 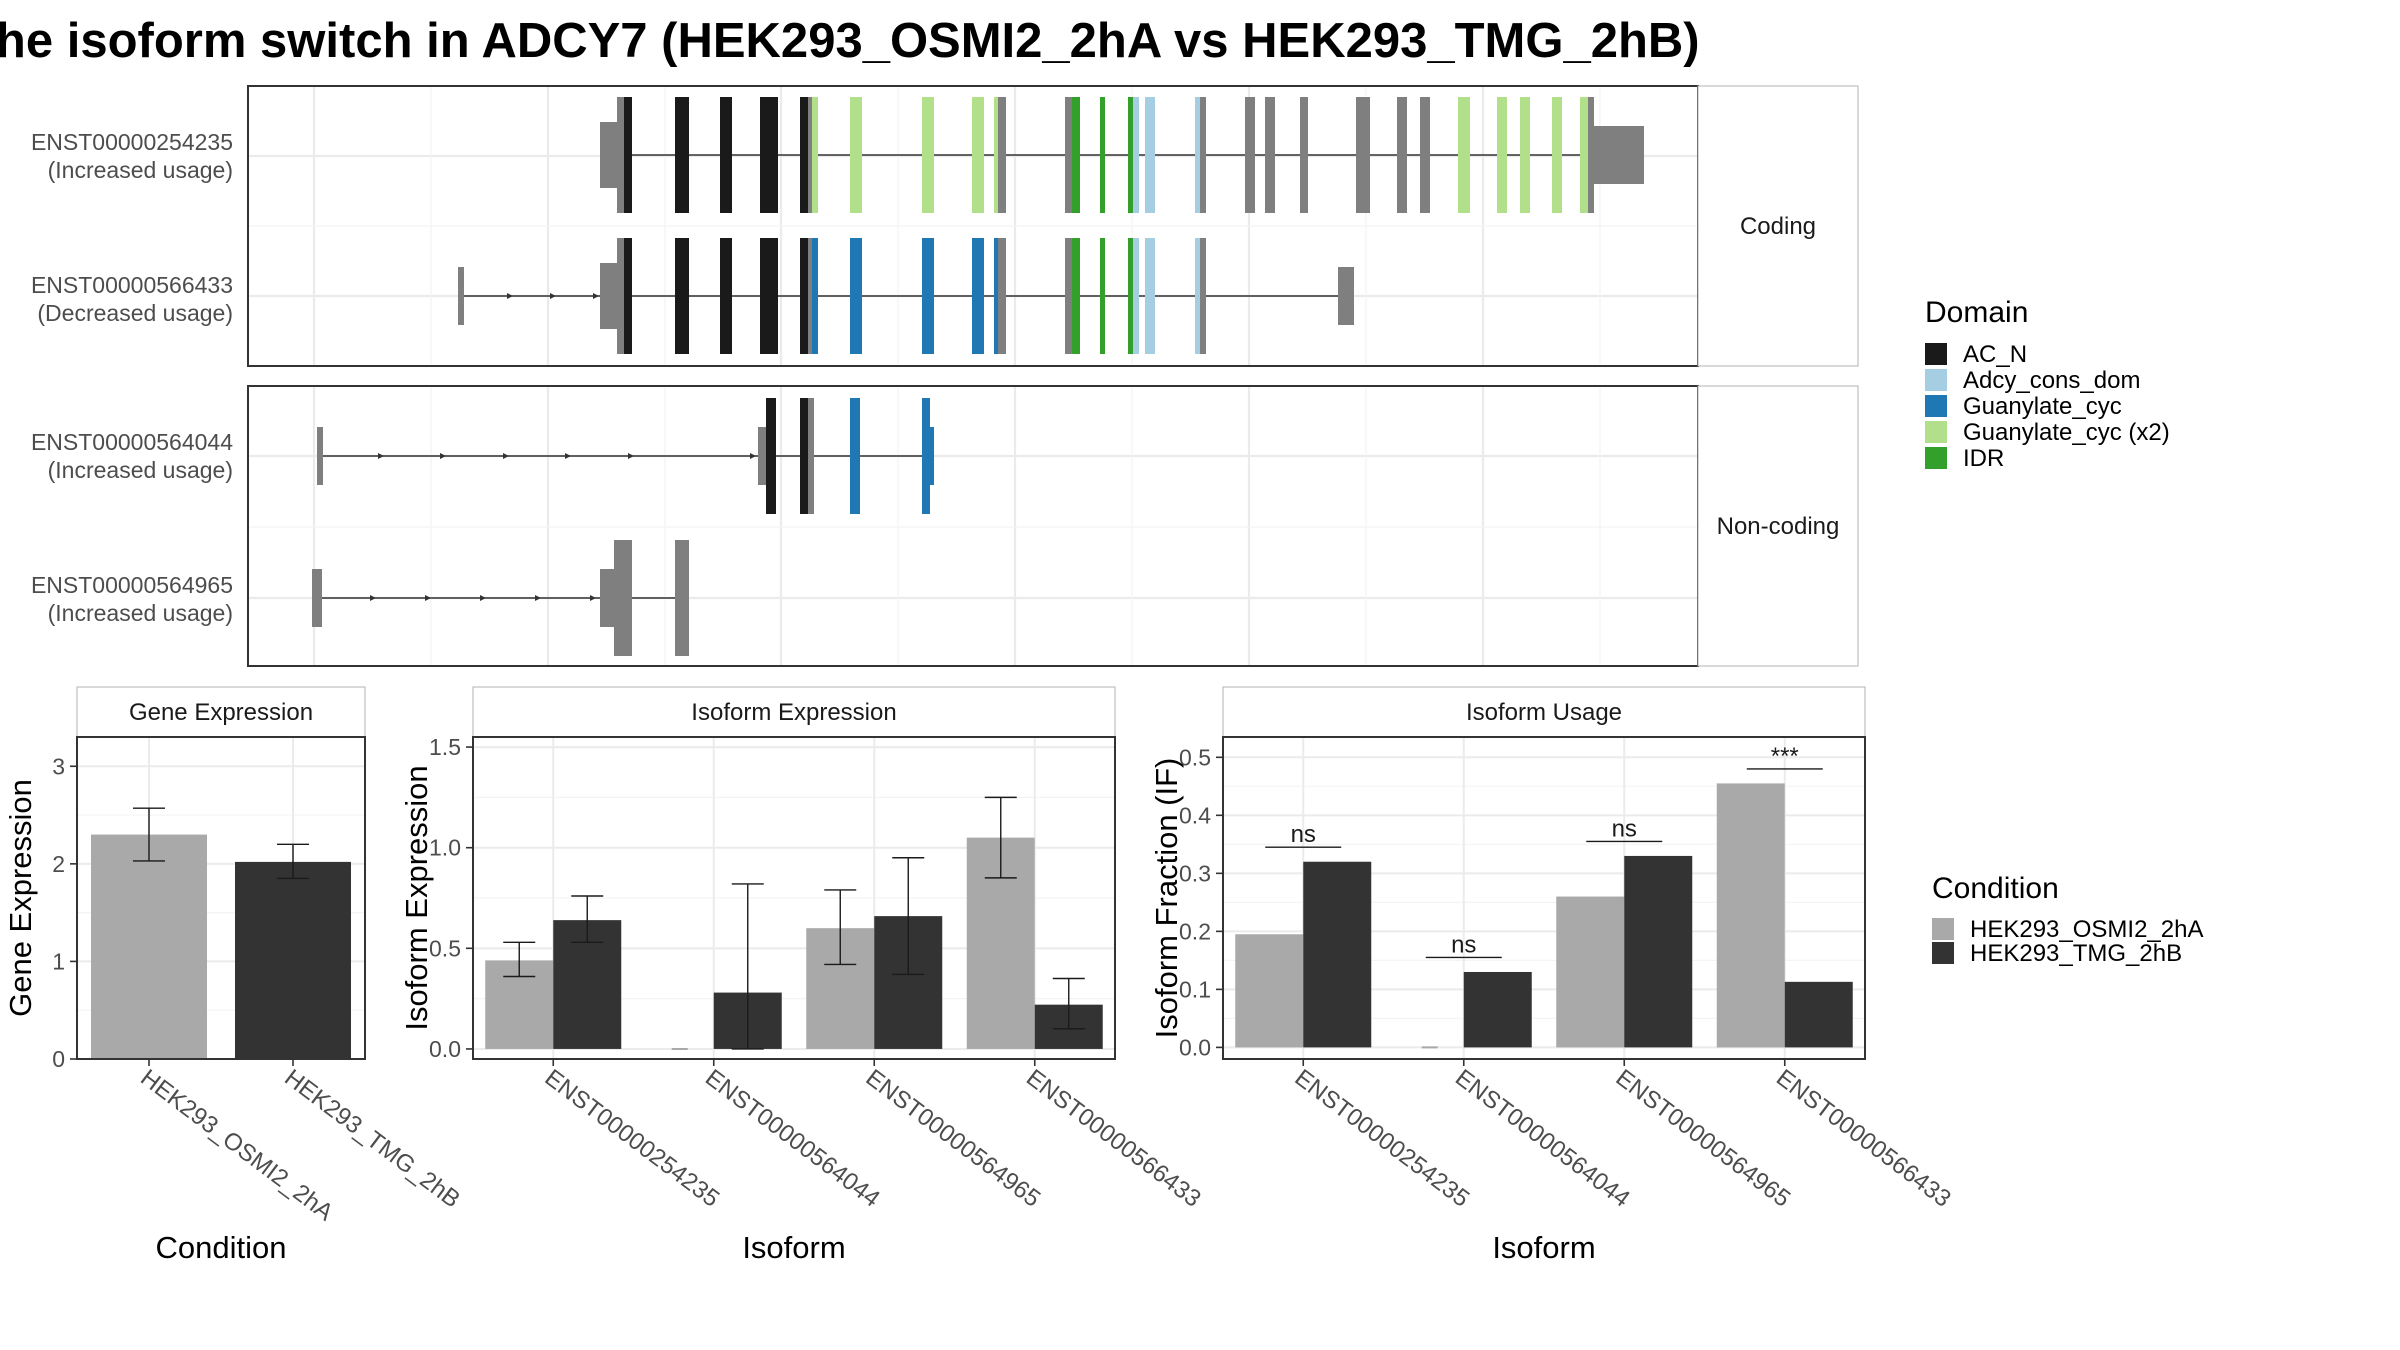 What do you see at coordinates (1195, 873) in the screenshot?
I see `y-tick-label: 0.3` at bounding box center [1195, 873].